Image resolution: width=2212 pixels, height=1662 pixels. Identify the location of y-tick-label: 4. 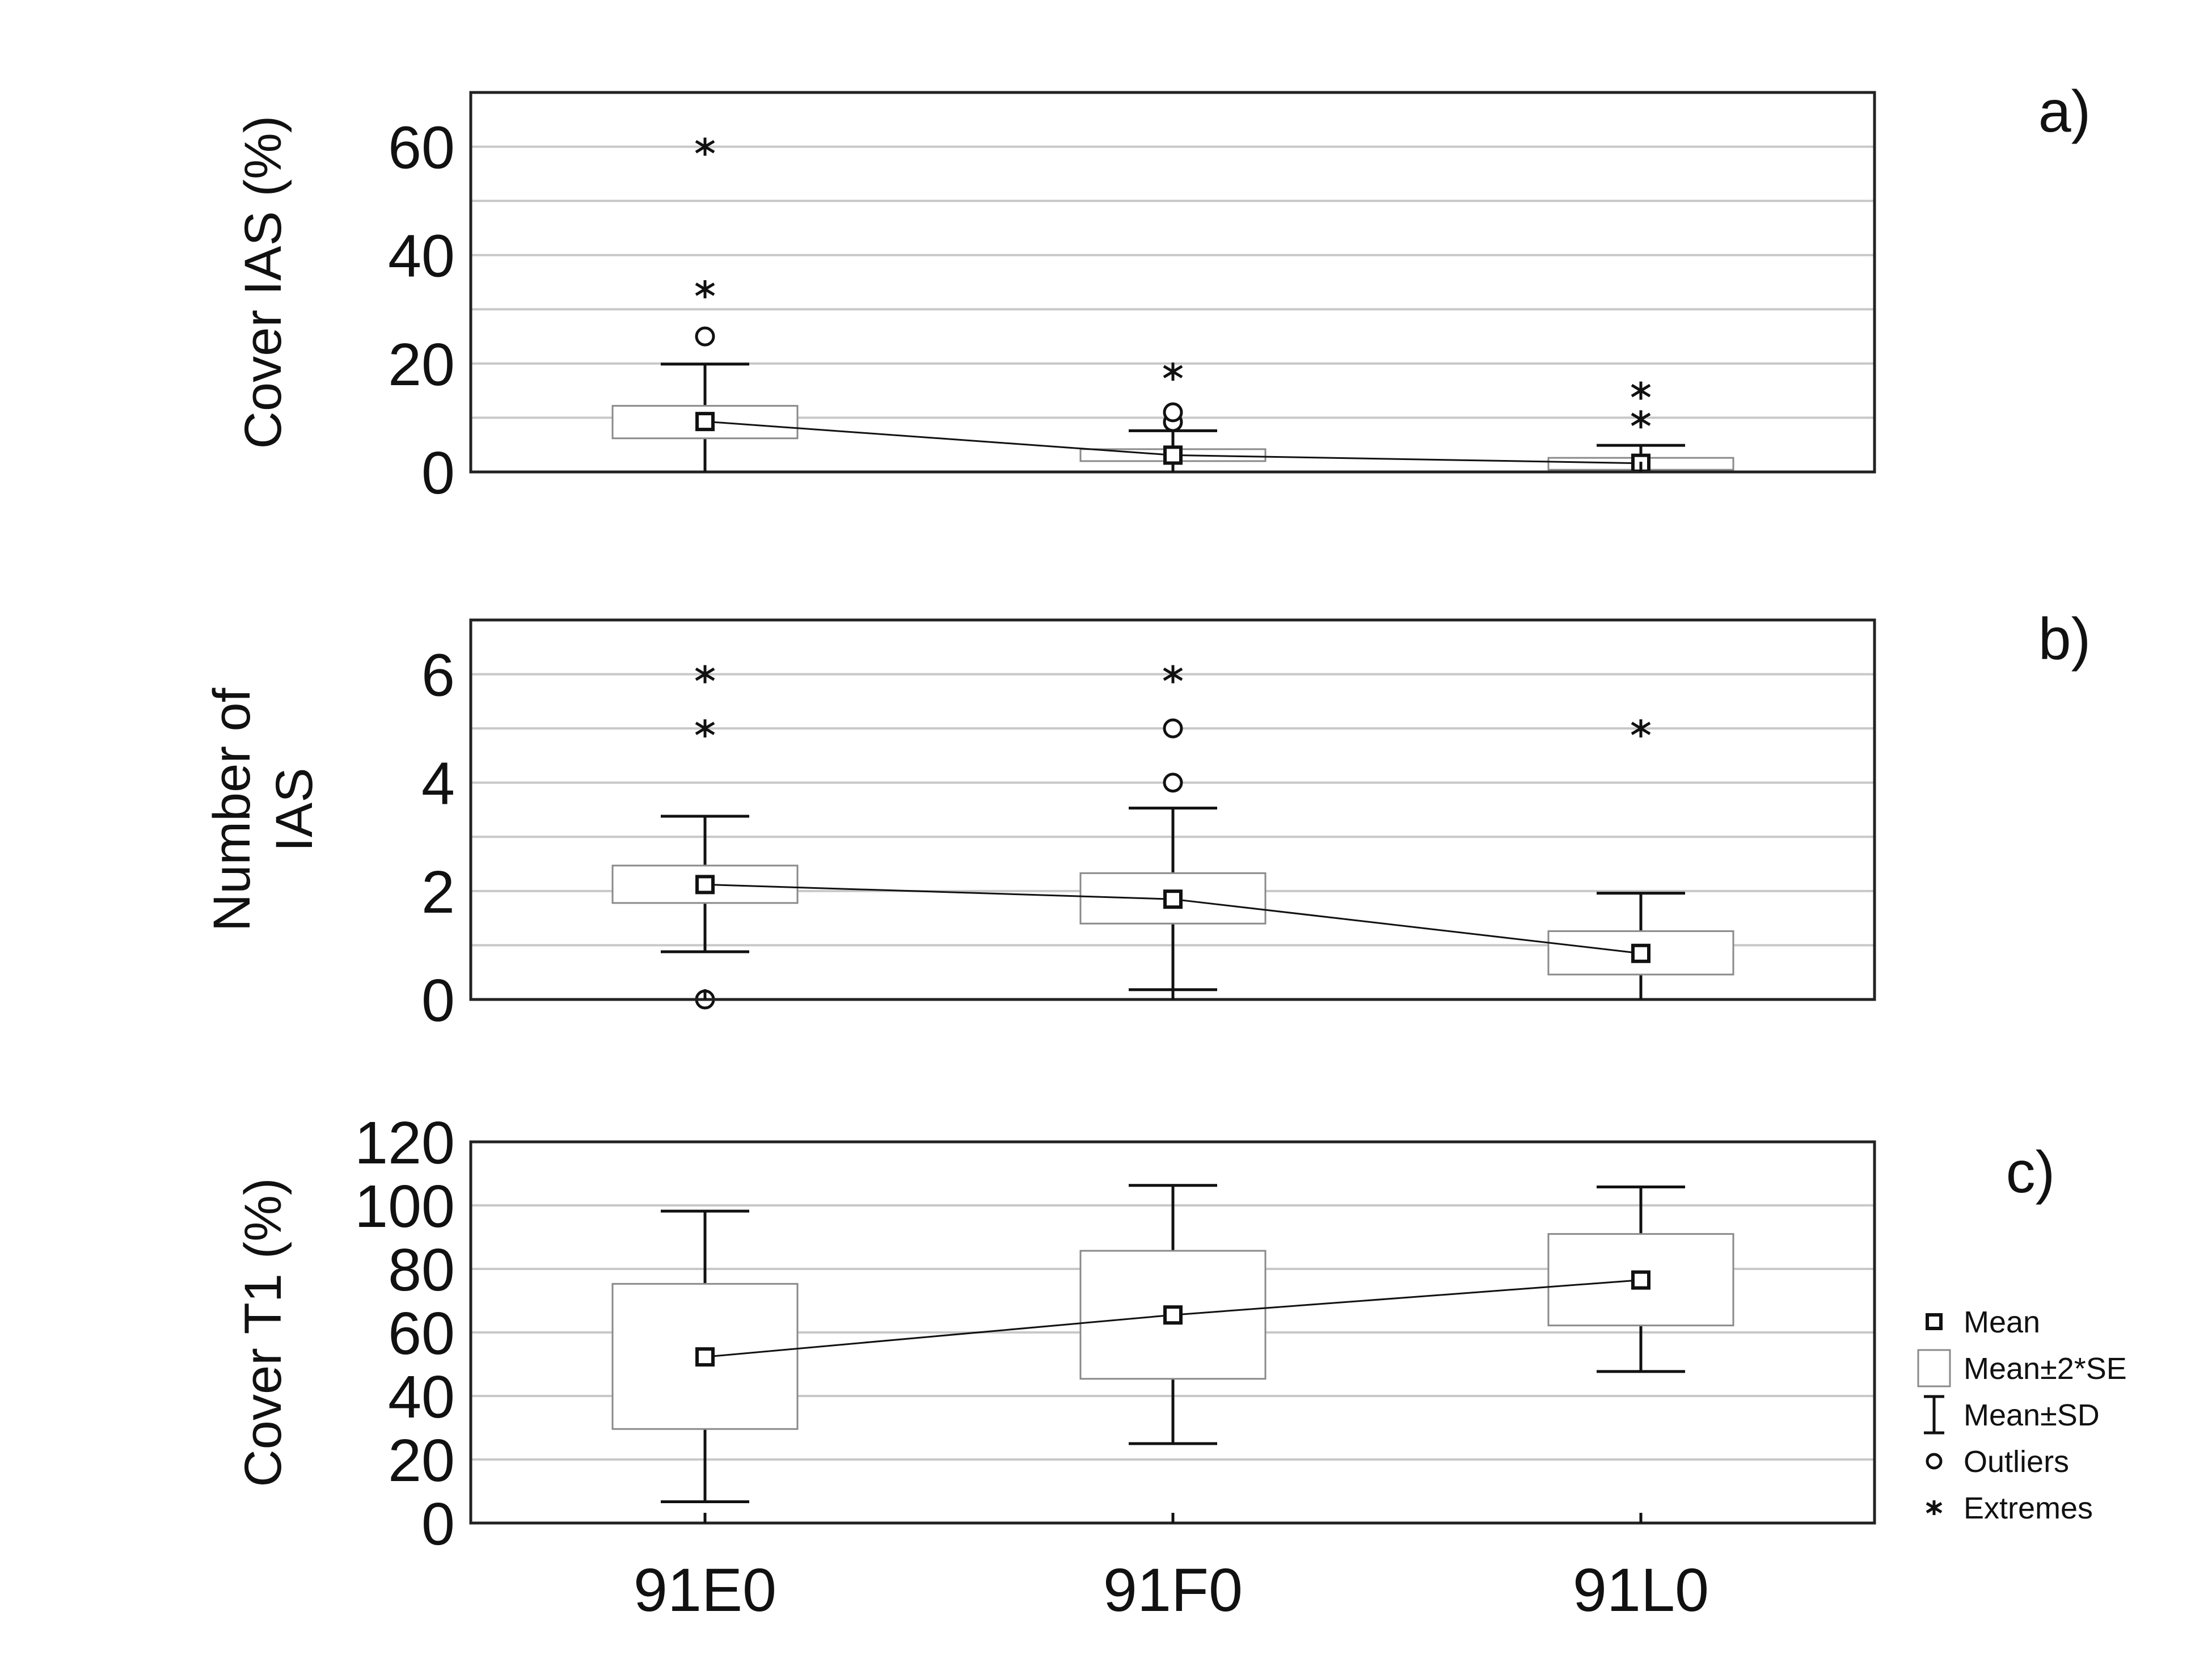
(438, 783).